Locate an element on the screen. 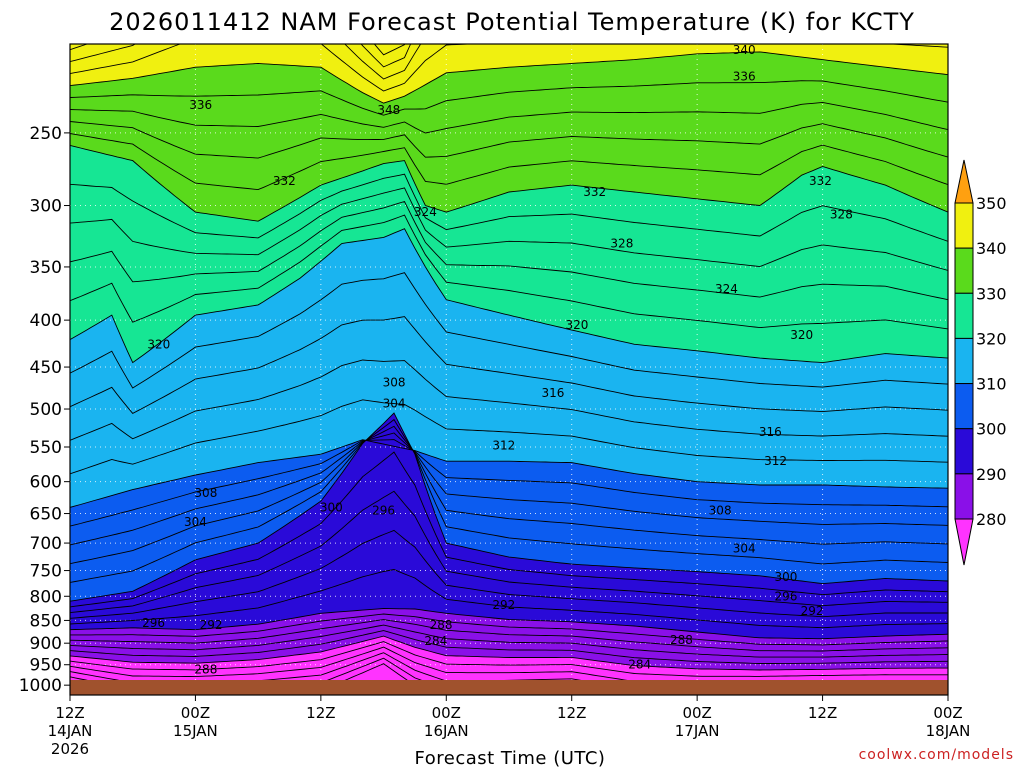 Image resolution: width=1024 pixels, height=768 pixels. y-tick-label: 550 is located at coordinates (46, 448).